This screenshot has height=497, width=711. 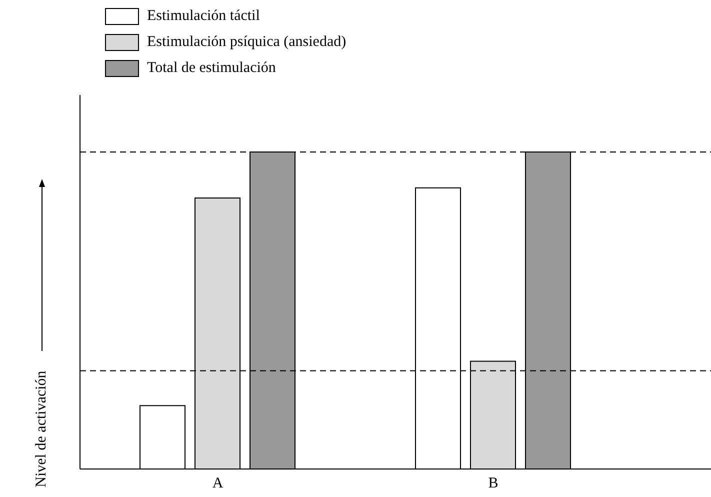 I want to click on x-tick-label: A, so click(x=218, y=484).